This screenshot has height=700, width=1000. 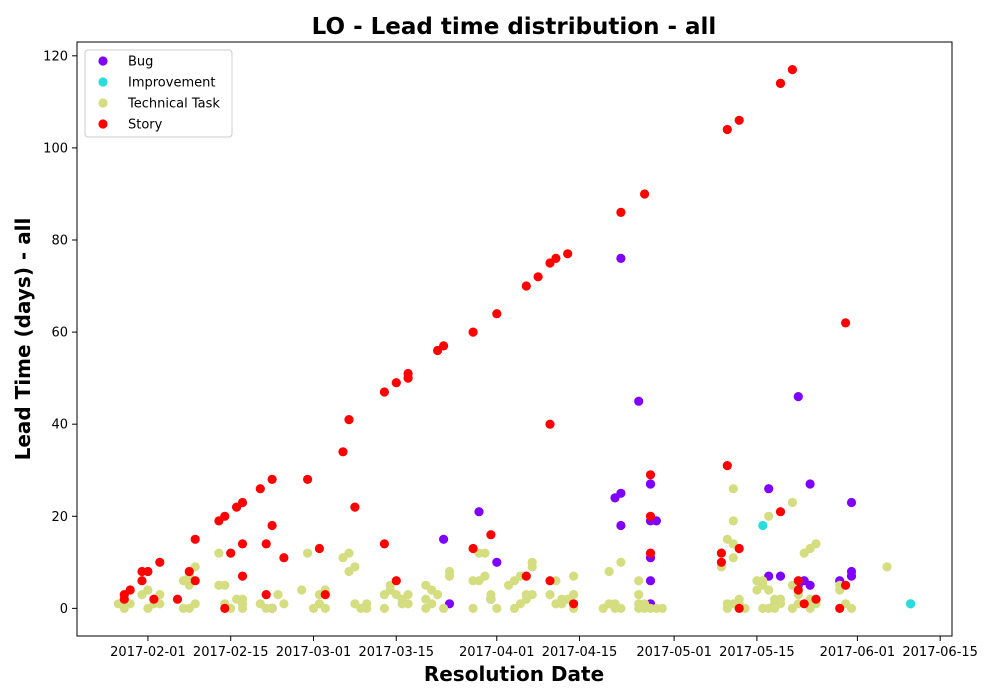 I want to click on x-tick-label: 2017-06-15, so click(x=940, y=652).